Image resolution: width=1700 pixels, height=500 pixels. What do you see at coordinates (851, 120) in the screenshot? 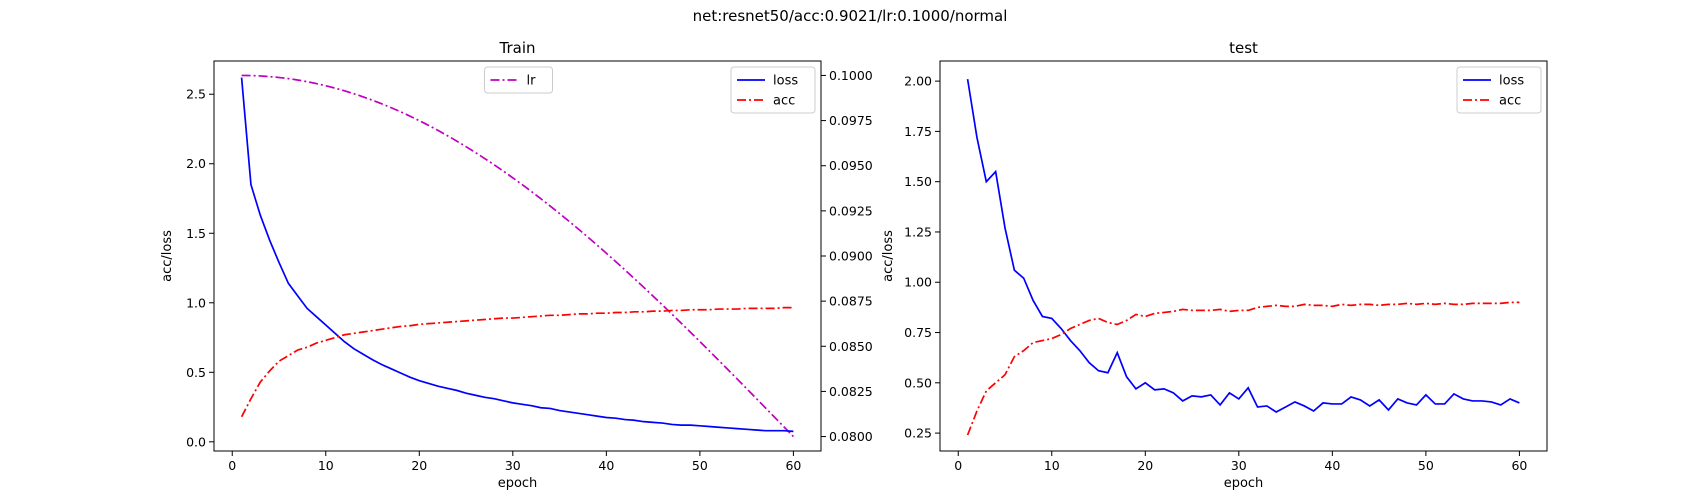
I see `right-y-tick-label: 0.0975` at bounding box center [851, 120].